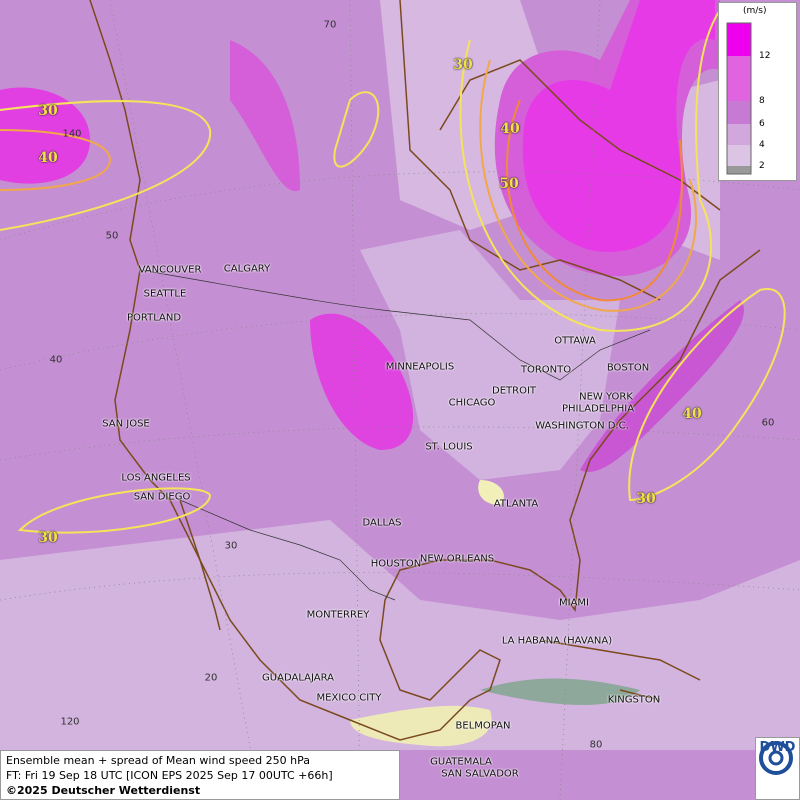  I want to click on legend-scale, so click(739, 98).